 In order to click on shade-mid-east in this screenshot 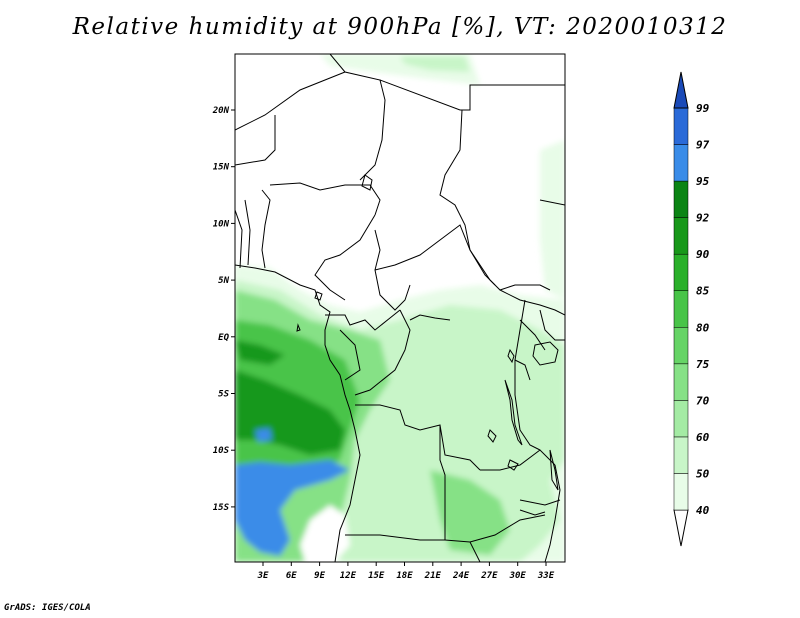, I will do `click(470, 512)`.